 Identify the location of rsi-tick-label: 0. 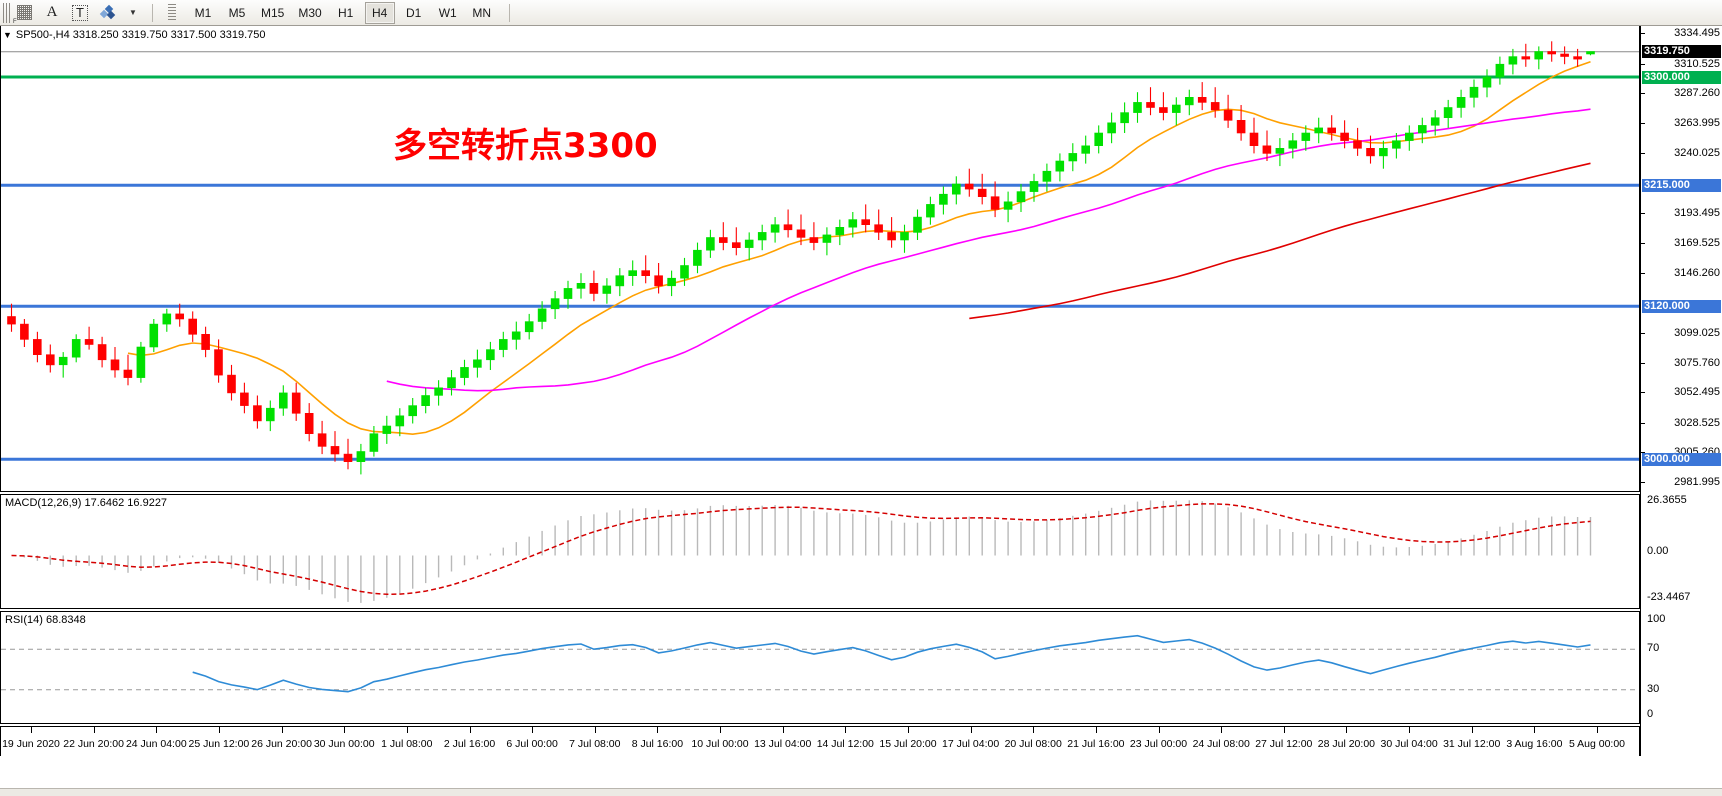
(1650, 714).